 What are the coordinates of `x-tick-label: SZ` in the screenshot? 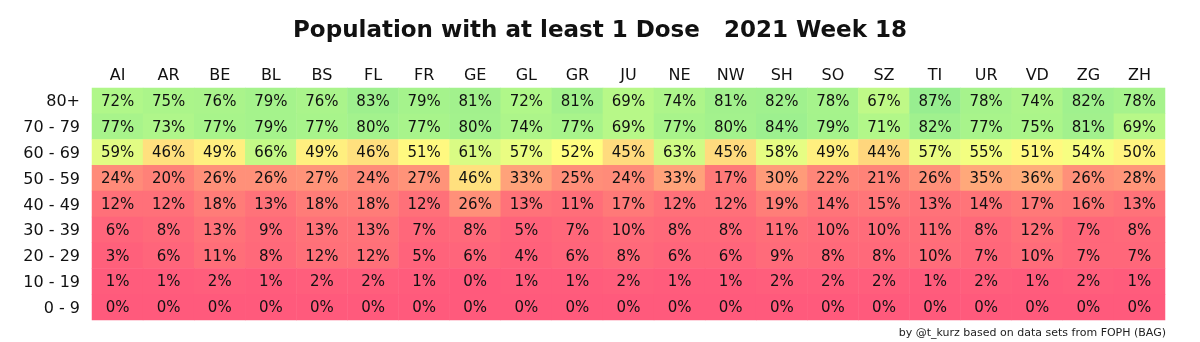 It's located at (884, 74).